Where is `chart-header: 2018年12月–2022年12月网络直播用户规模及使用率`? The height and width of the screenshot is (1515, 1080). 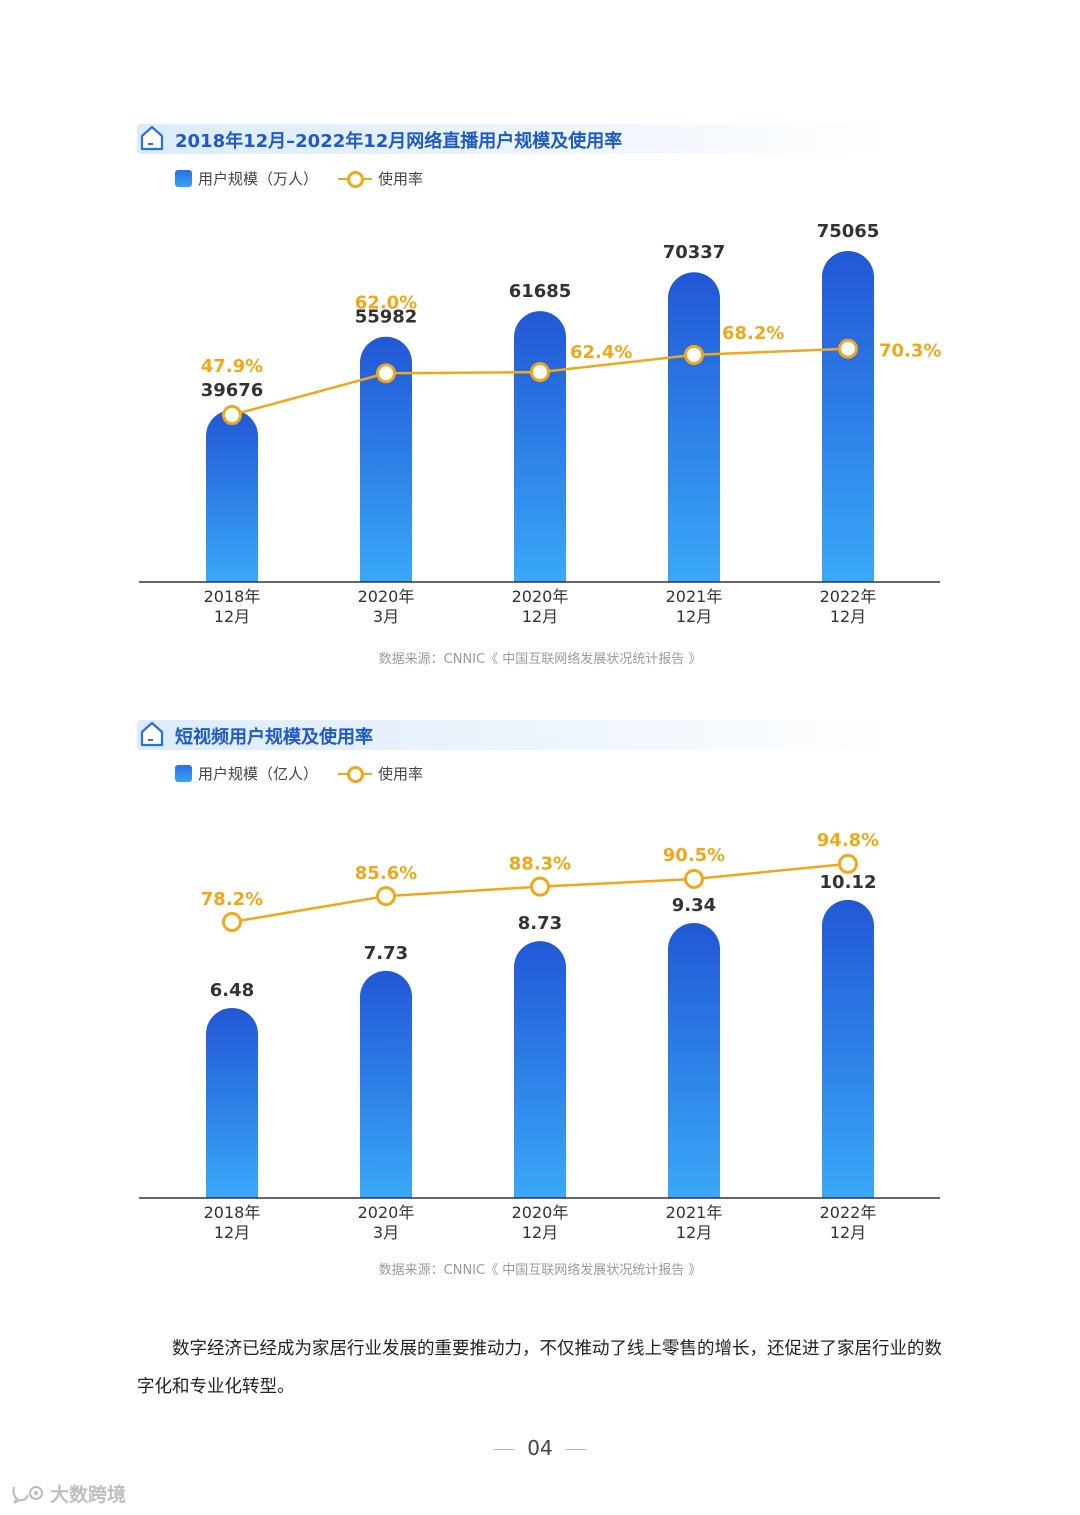
chart-header: 2018年12月–2022年12月网络直播用户规模及使用率 is located at coordinates (517, 139).